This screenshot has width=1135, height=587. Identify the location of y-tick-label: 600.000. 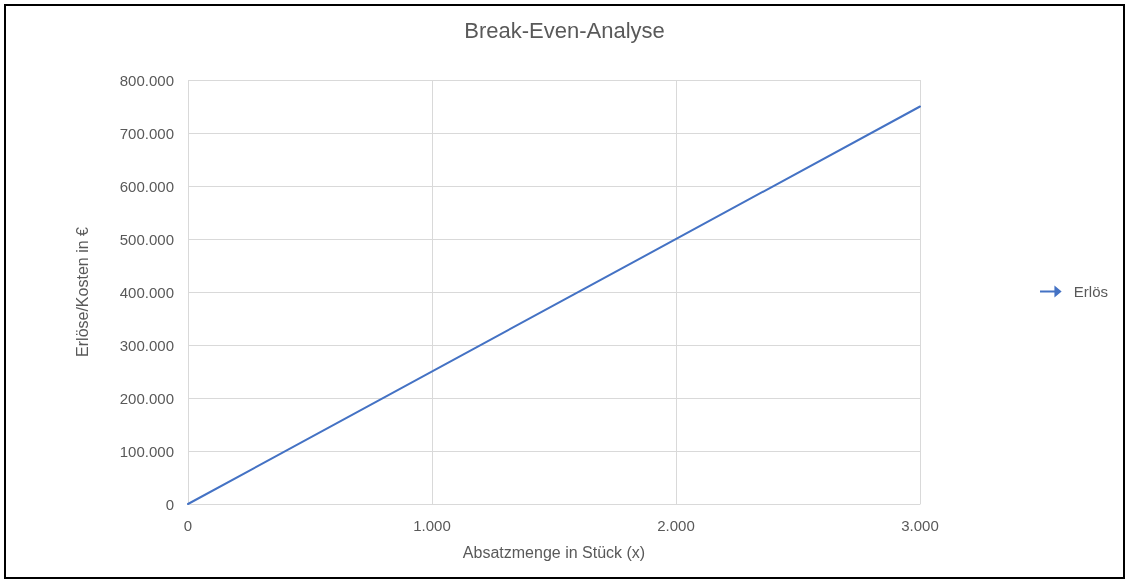
(146, 186).